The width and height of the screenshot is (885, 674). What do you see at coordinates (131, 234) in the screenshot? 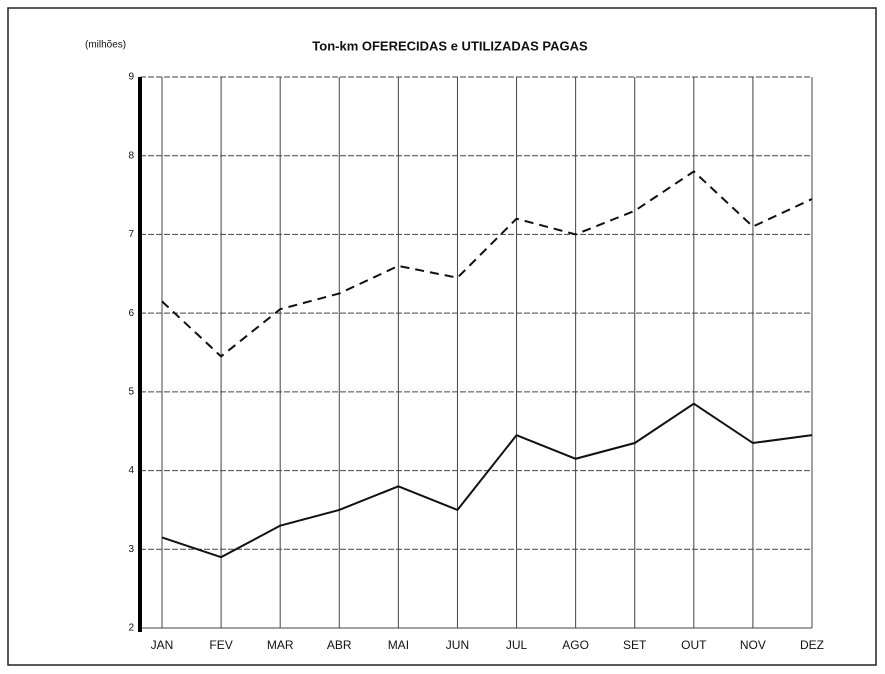
I see `y-tick-label: 7` at bounding box center [131, 234].